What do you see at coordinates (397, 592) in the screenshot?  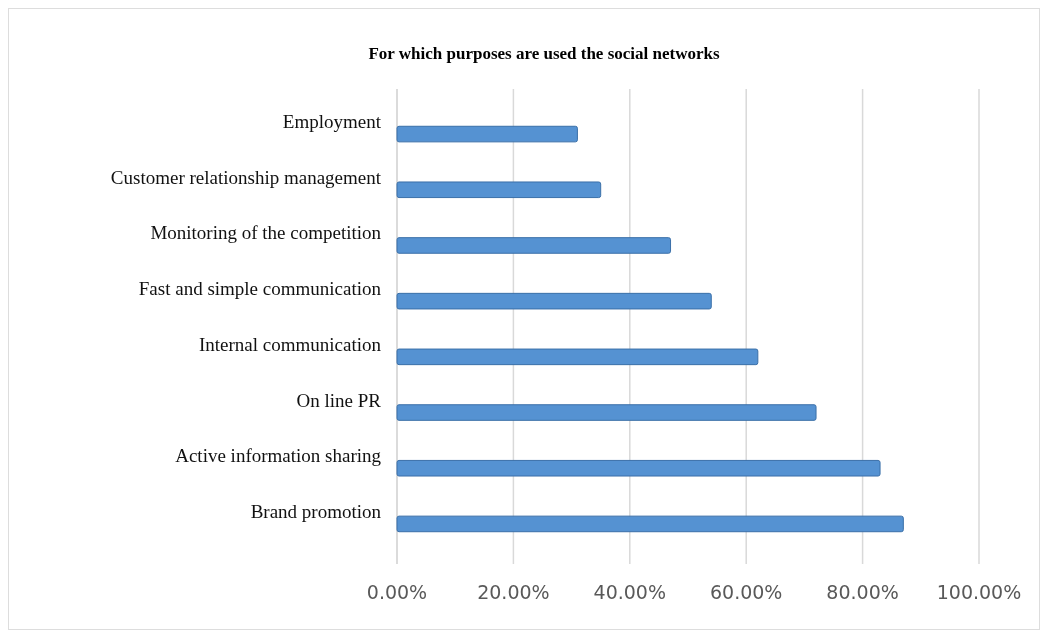 I see `x-tick-label: 0.00%` at bounding box center [397, 592].